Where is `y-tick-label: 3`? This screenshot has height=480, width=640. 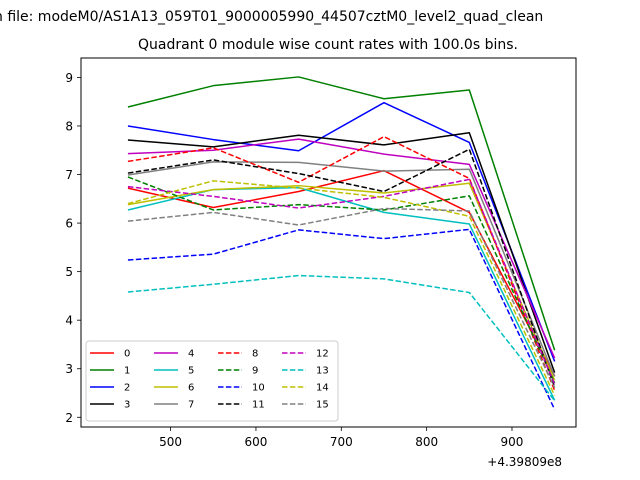
y-tick-label: 3 is located at coordinates (69, 369).